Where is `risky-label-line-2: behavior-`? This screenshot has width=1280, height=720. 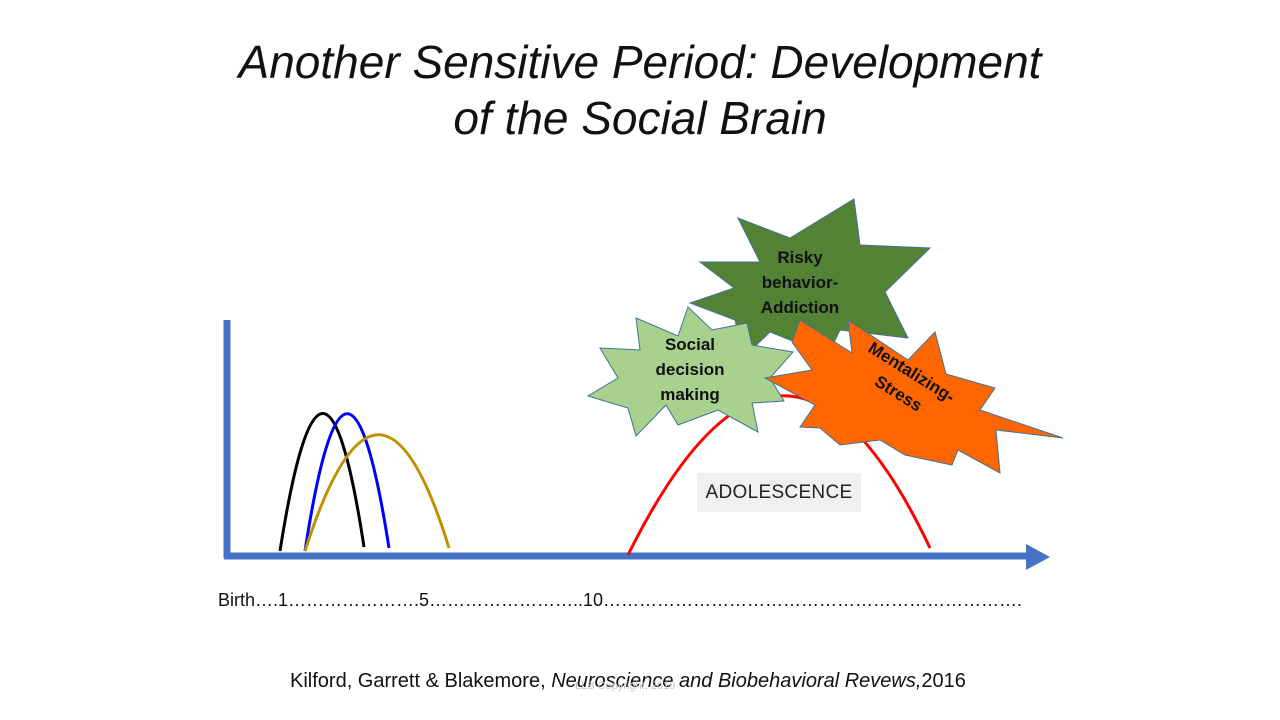
risky-label-line-2: behavior- is located at coordinates (800, 282).